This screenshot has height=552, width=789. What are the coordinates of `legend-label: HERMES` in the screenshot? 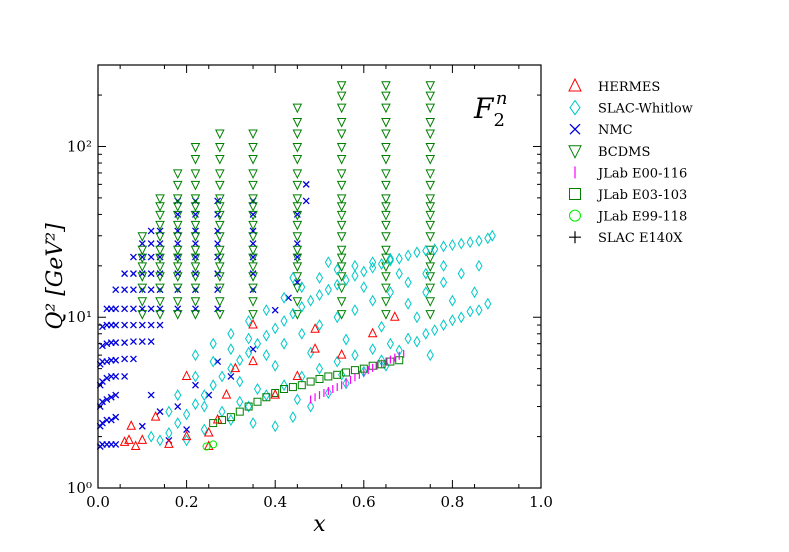 It's located at (629, 87).